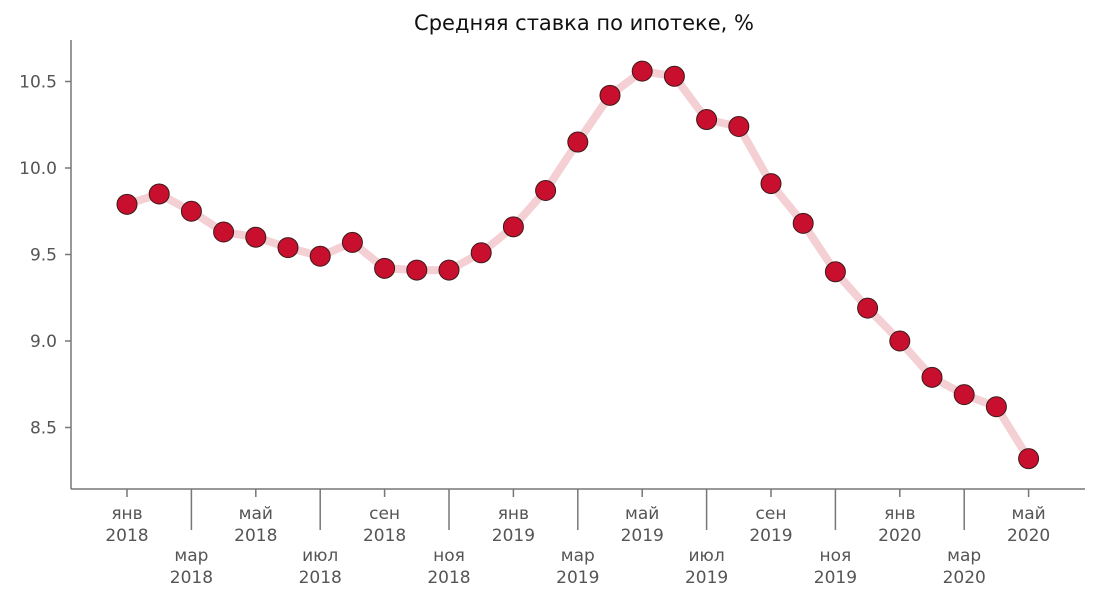 Image resolution: width=1099 pixels, height=598 pixels. Describe the element at coordinates (43, 429) in the screenshot. I see `y-tick-label: 8.5` at that location.